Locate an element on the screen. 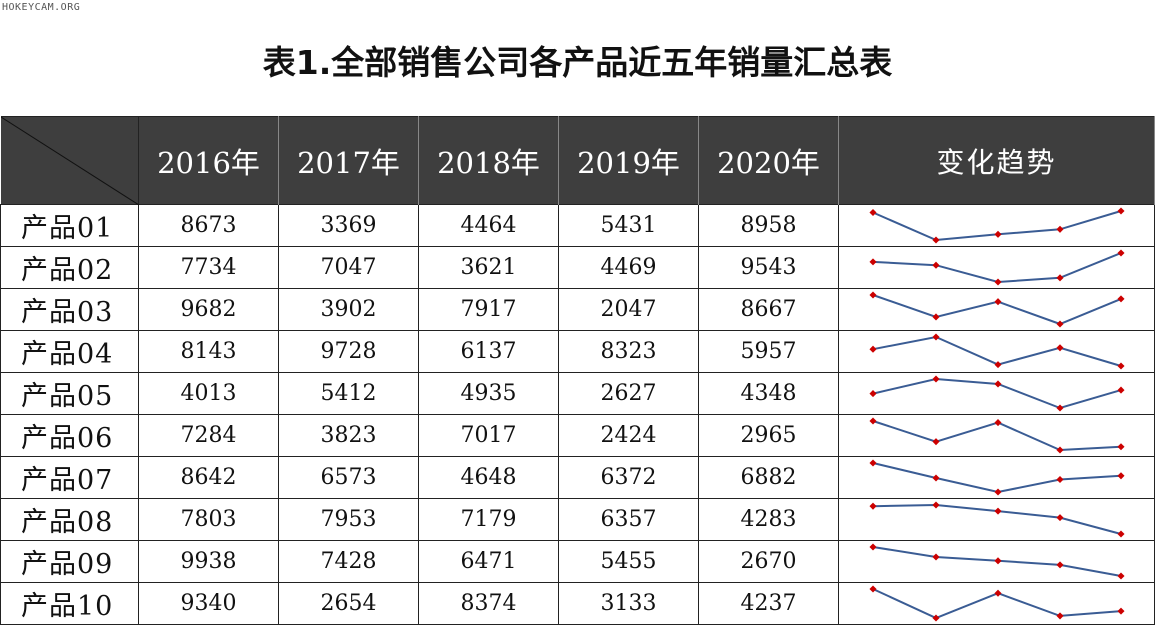 Image resolution: width=1155 pixels, height=629 pixels. year-header-2017: 2017年 is located at coordinates (348, 160).